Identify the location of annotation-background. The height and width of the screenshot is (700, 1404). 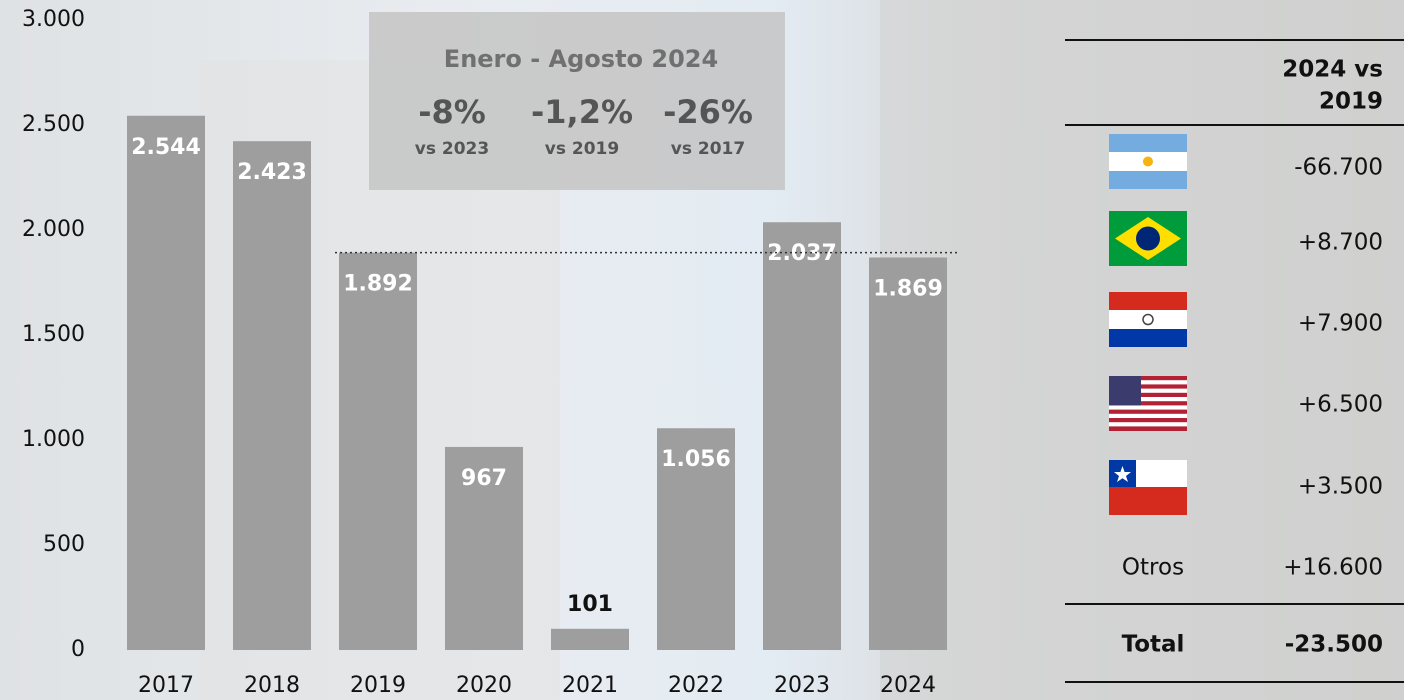
(577, 101).